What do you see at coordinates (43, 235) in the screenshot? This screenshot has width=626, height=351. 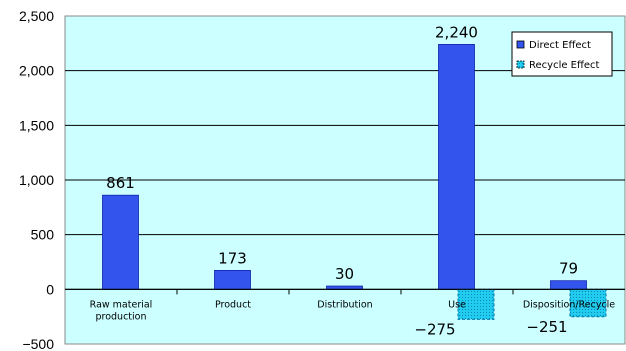 I see `y-tick-label: 500` at bounding box center [43, 235].